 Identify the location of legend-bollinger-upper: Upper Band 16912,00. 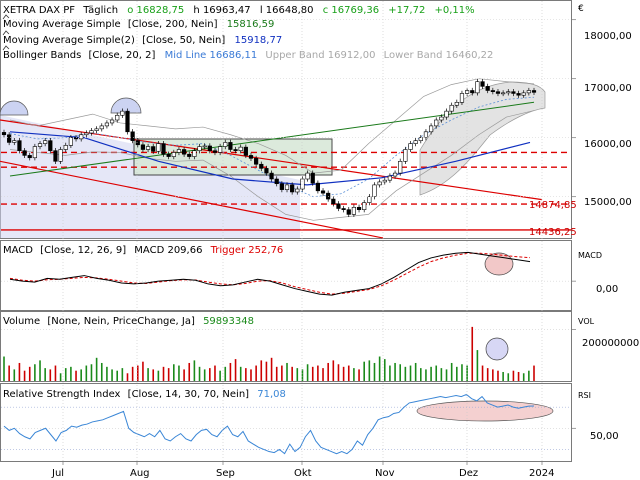
(320, 55).